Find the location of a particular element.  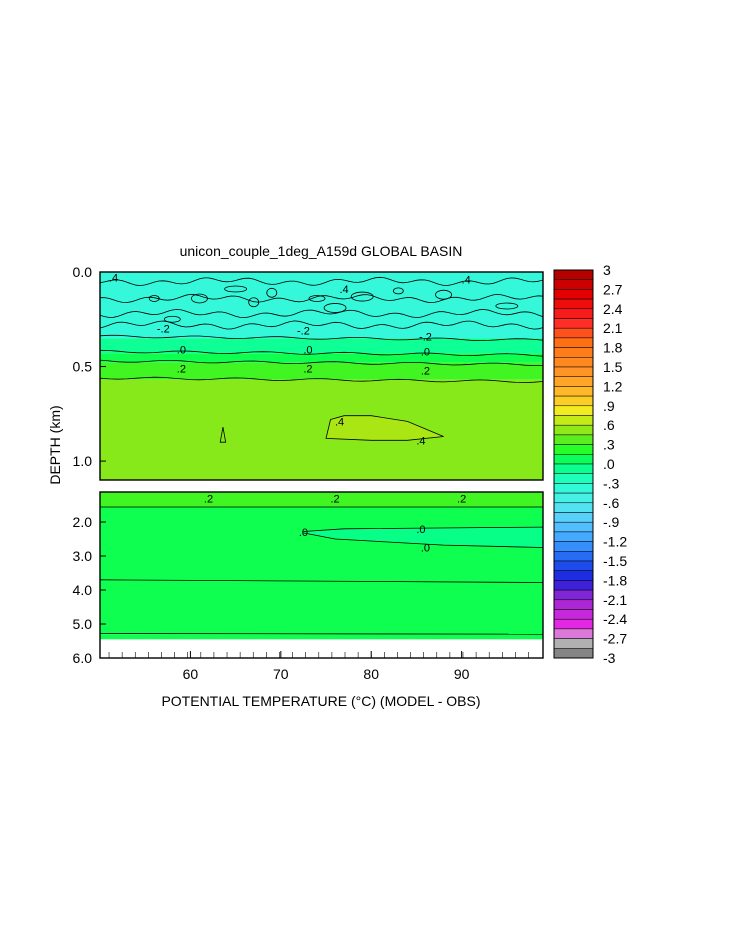

upper-contour-label-4: -.2 is located at coordinates (303, 332).